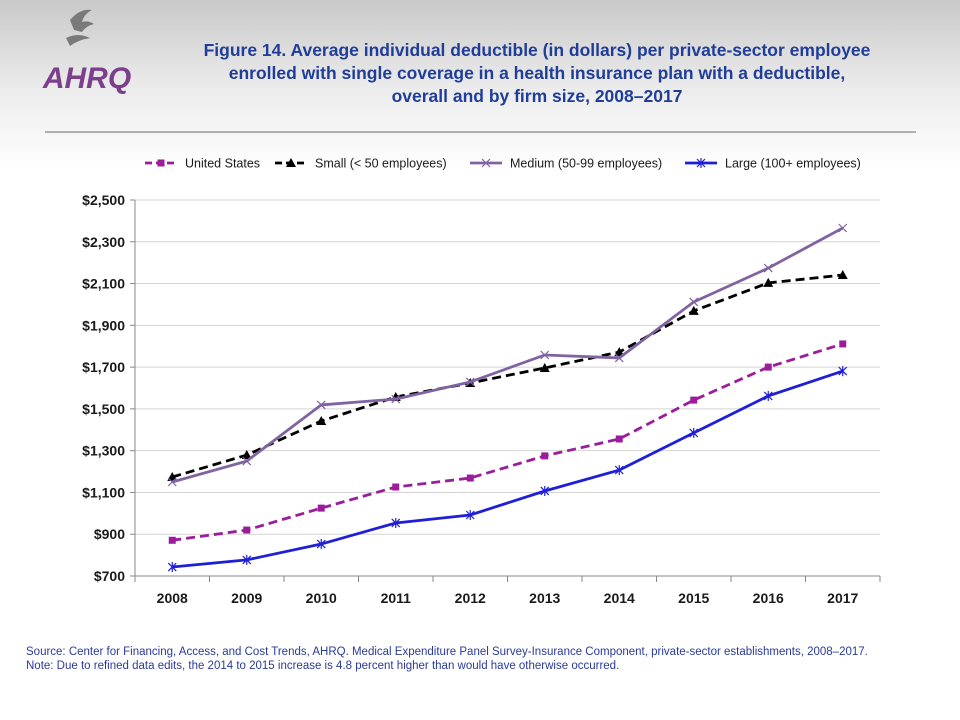  Describe the element at coordinates (693, 598) in the screenshot. I see `x-tick-label: 2015` at that location.